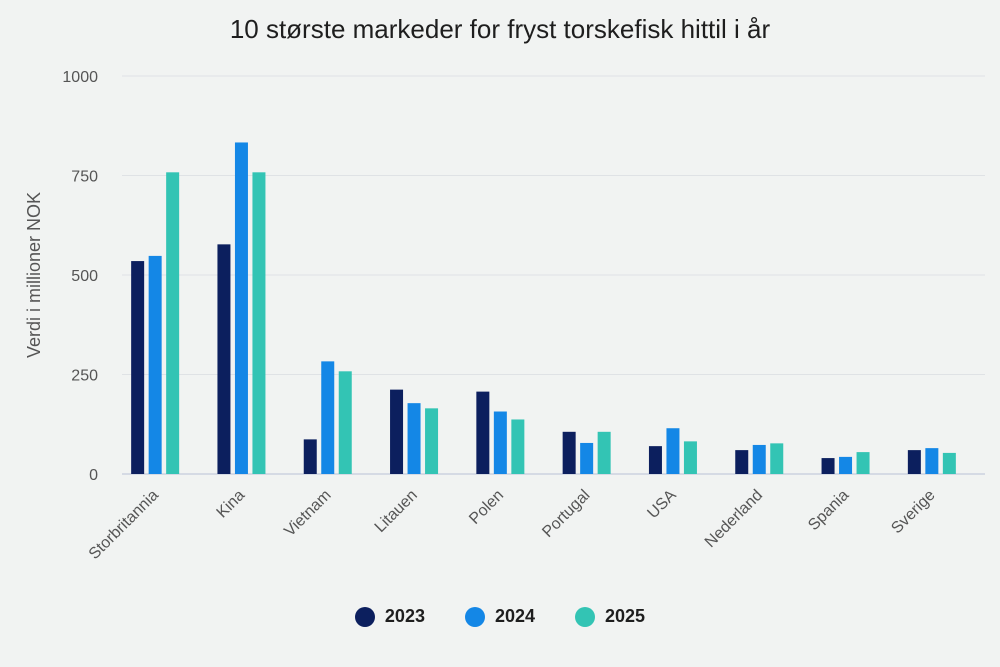 Image resolution: width=1000 pixels, height=667 pixels. I want to click on category-label: Kina, so click(231, 504).